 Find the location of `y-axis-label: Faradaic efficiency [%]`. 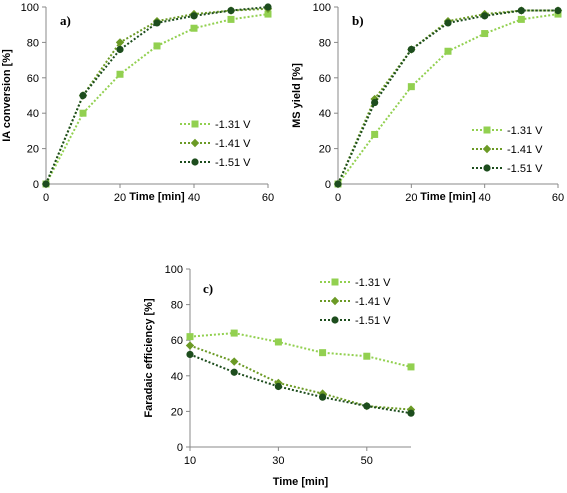

y-axis-label: Faradaic efficiency [%] is located at coordinates (149, 358).